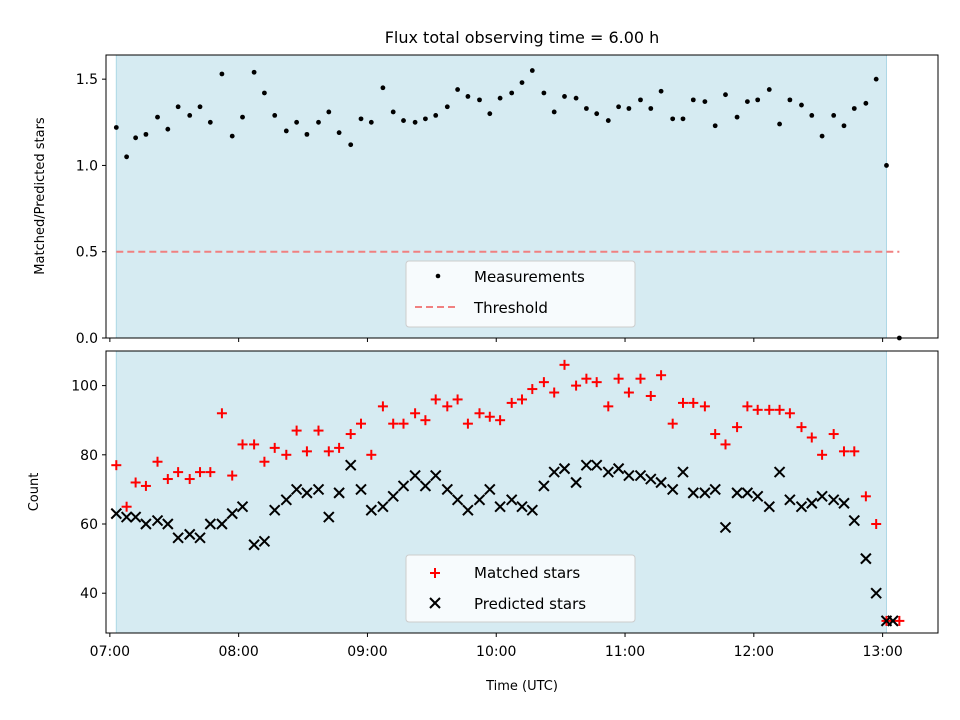 The height and width of the screenshot is (720, 960). What do you see at coordinates (87, 339) in the screenshot?
I see `top-y-tick-label: 0.0` at bounding box center [87, 339].